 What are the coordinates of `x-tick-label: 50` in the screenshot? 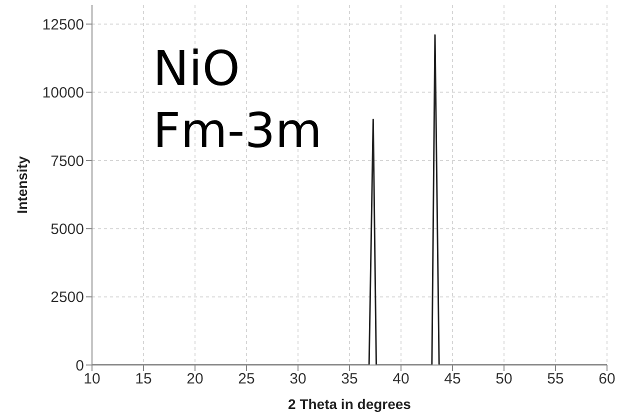 It's located at (504, 379).